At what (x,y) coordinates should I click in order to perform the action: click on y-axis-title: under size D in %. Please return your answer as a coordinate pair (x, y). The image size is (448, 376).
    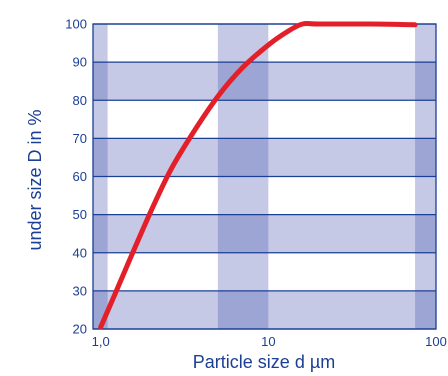
    Looking at the image, I should click on (35, 179).